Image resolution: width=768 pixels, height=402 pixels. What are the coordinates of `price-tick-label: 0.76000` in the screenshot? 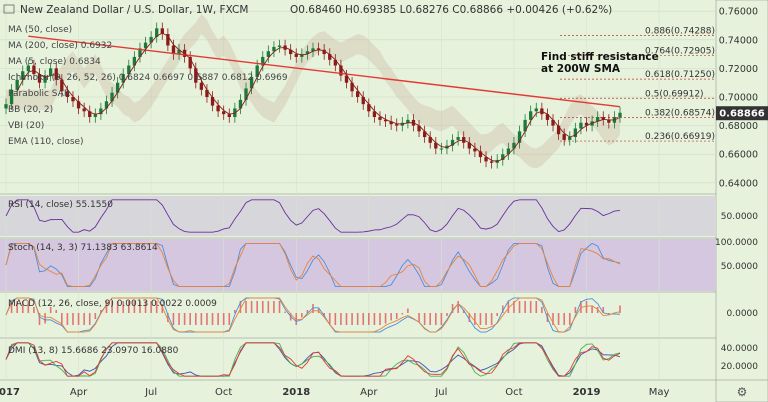 It's located at (738, 12).